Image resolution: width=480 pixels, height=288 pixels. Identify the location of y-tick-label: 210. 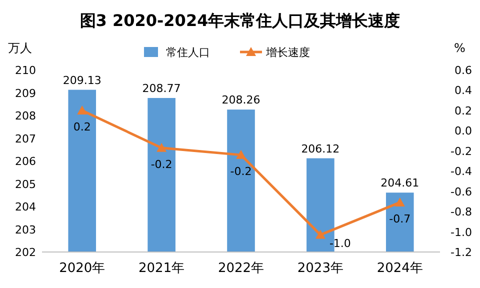
(25, 70).